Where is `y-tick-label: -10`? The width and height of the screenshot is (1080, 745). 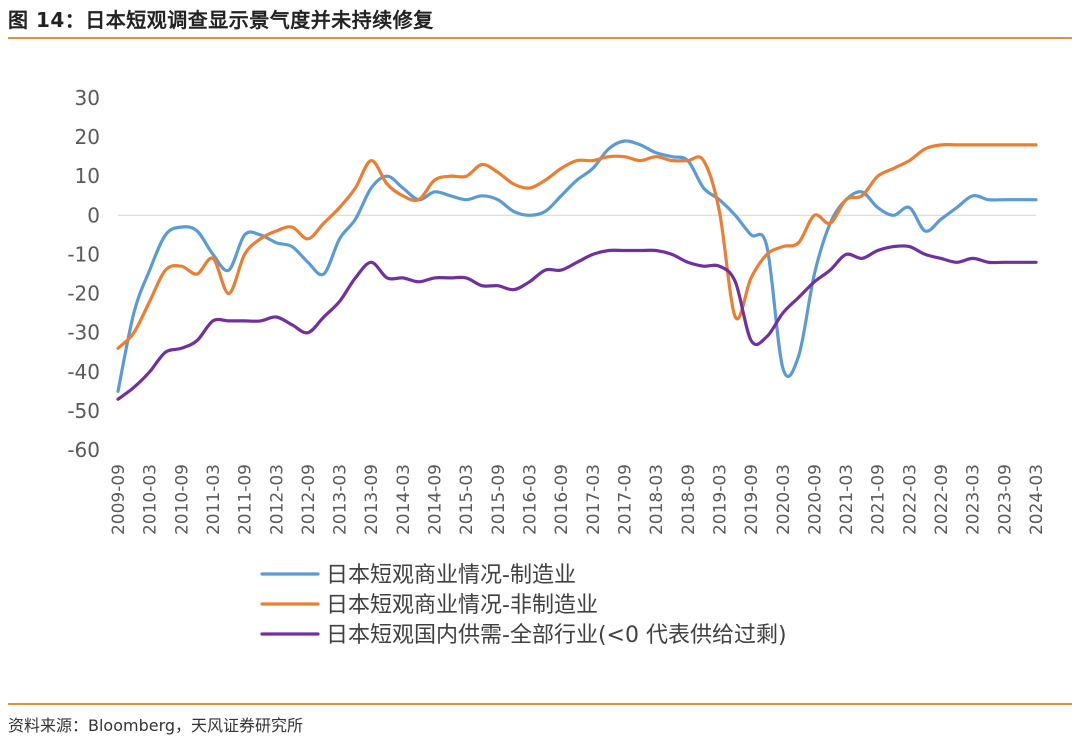 y-tick-label: -10 is located at coordinates (83, 254).